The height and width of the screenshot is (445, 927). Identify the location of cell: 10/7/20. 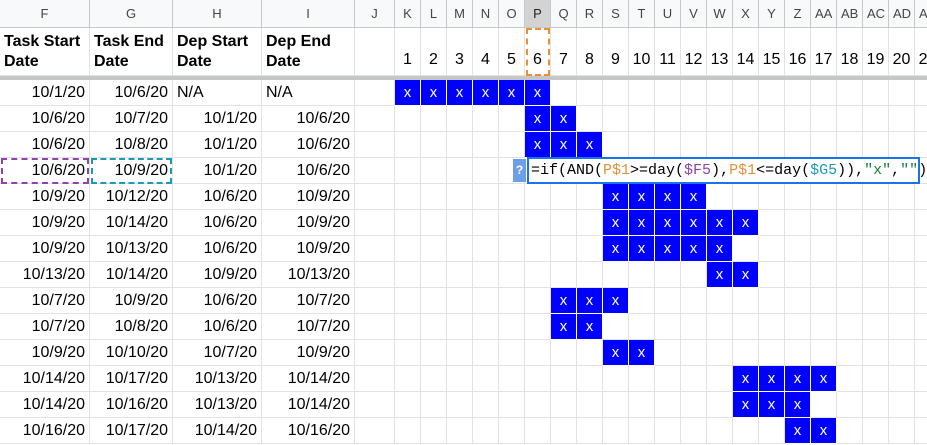
(131, 119).